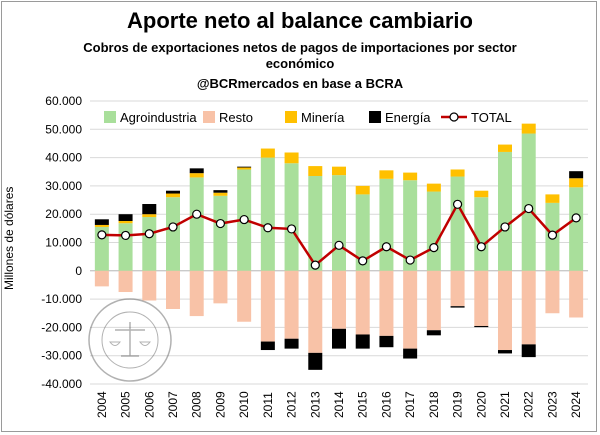 This screenshot has width=600, height=435. Describe the element at coordinates (173, 192) in the screenshot. I see `bar-energ-a-2007` at that location.